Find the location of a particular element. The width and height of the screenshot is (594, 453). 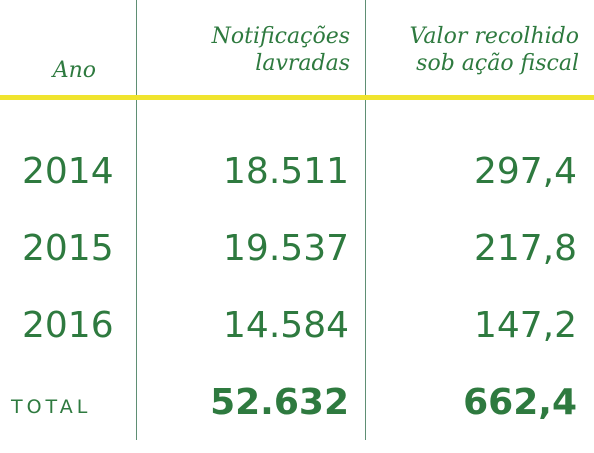

total-label: TOTAL is located at coordinates (51, 407).